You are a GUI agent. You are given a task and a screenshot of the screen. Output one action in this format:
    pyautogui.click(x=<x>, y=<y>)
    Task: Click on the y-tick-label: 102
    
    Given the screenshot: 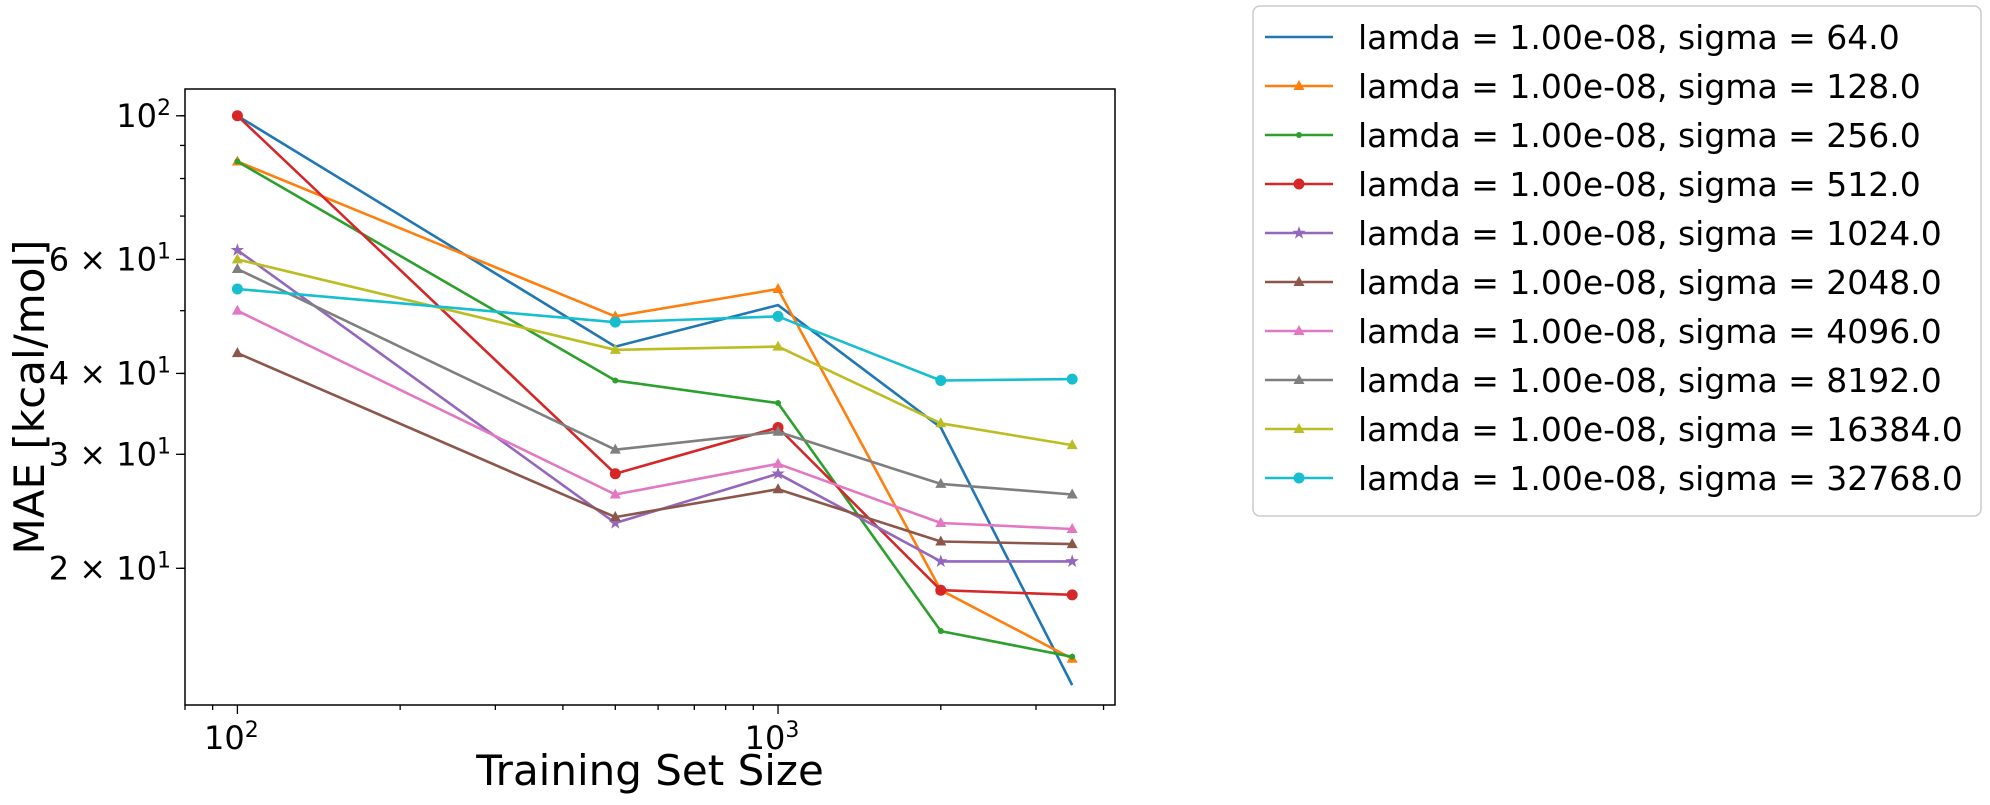 What is the action you would take?
    pyautogui.click(x=143, y=115)
    